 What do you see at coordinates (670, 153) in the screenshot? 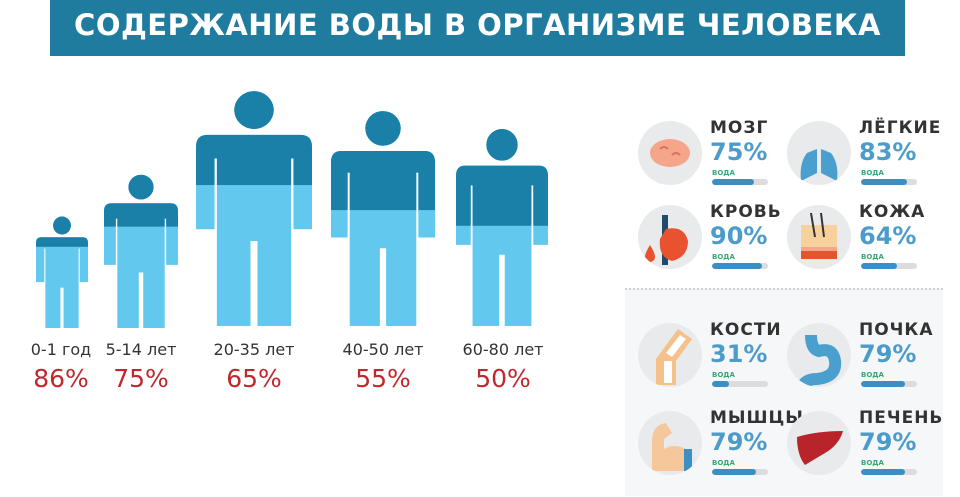
I see `brain-icon` at bounding box center [670, 153].